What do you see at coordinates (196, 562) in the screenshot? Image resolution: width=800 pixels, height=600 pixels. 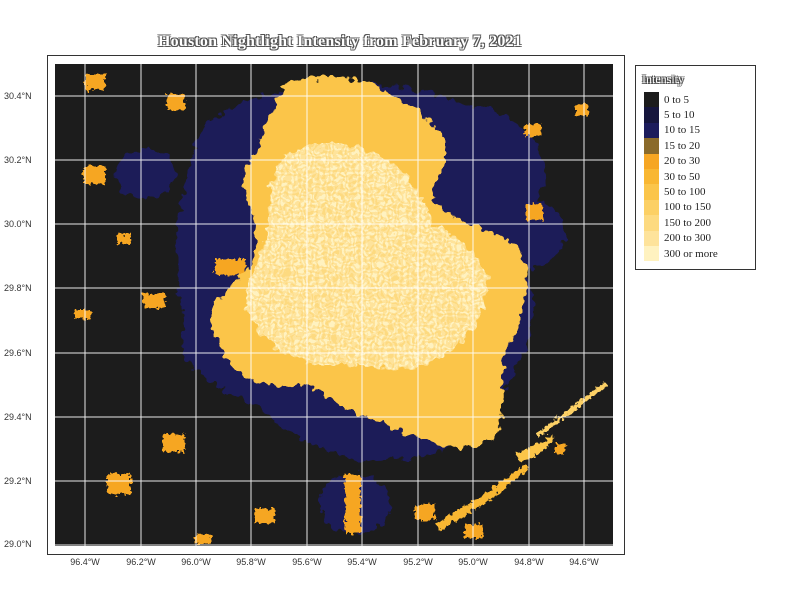 I see `x-tick-label: 96.0°W` at bounding box center [196, 562].